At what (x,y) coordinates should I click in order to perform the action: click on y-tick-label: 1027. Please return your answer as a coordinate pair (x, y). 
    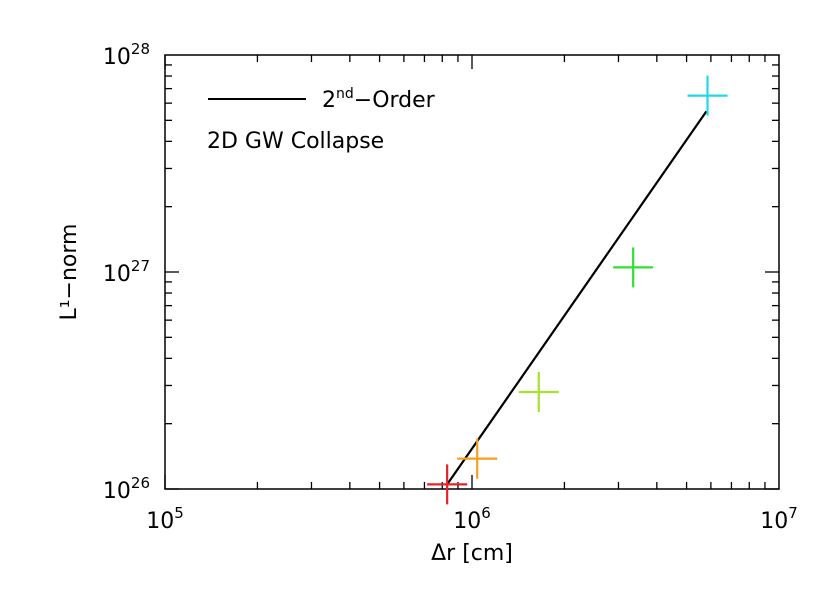
    Looking at the image, I should click on (126, 272).